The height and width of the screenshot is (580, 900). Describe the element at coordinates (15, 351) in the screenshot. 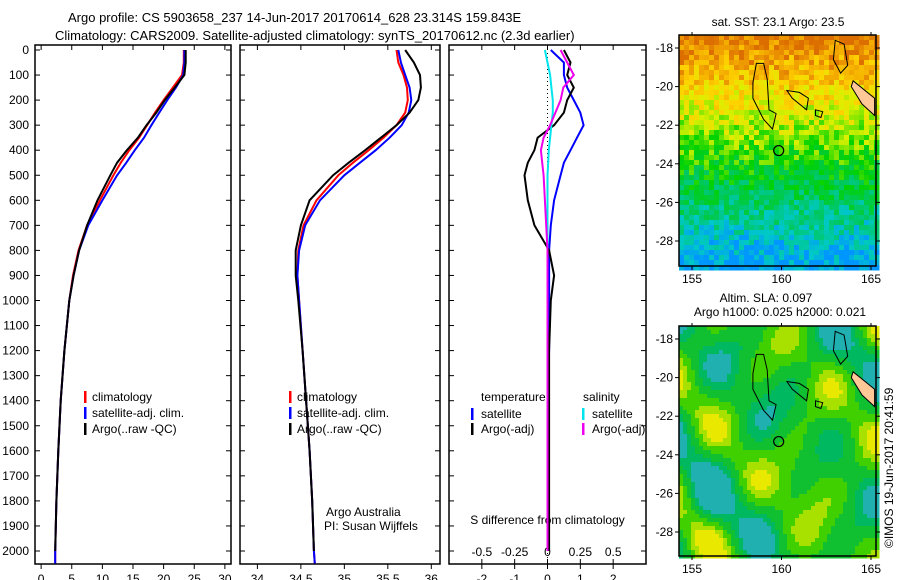

I see `y-tick-label: 1200` at that location.